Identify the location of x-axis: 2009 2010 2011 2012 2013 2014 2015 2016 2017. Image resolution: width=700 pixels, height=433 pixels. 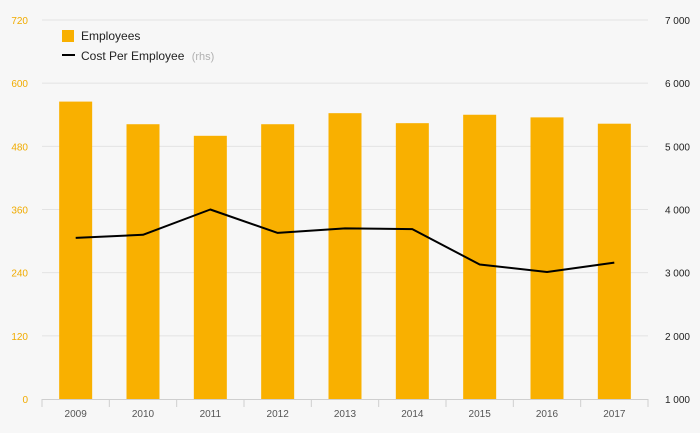
(345, 409).